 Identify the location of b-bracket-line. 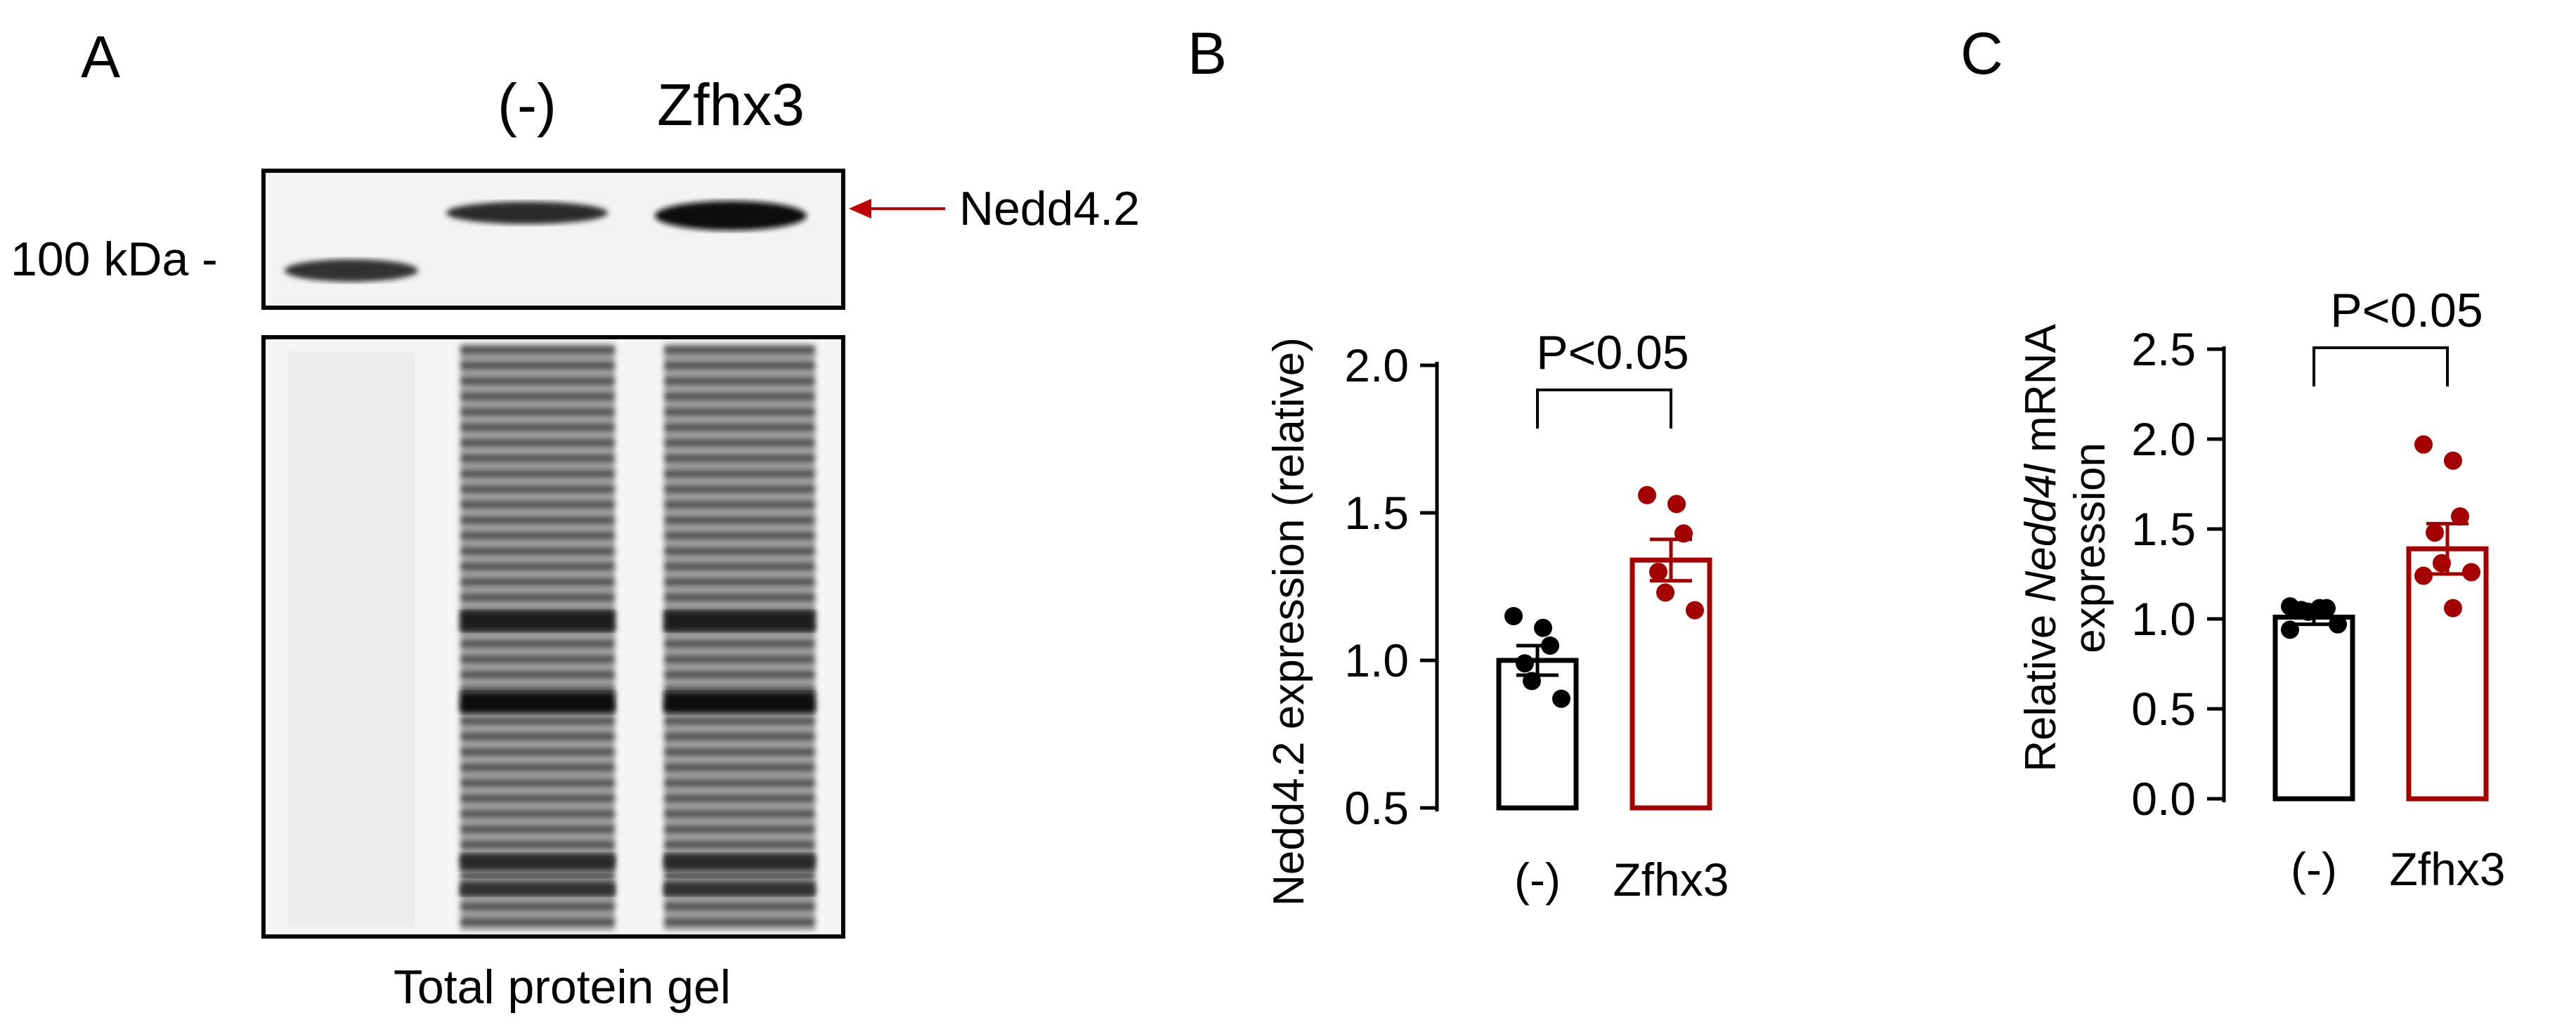
(1604, 409).